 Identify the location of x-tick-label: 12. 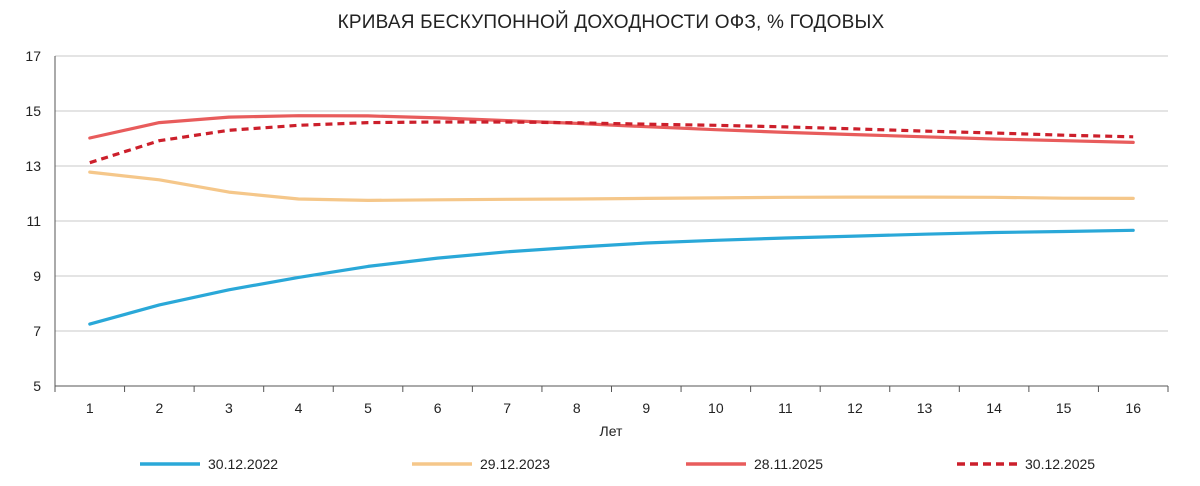
(855, 408).